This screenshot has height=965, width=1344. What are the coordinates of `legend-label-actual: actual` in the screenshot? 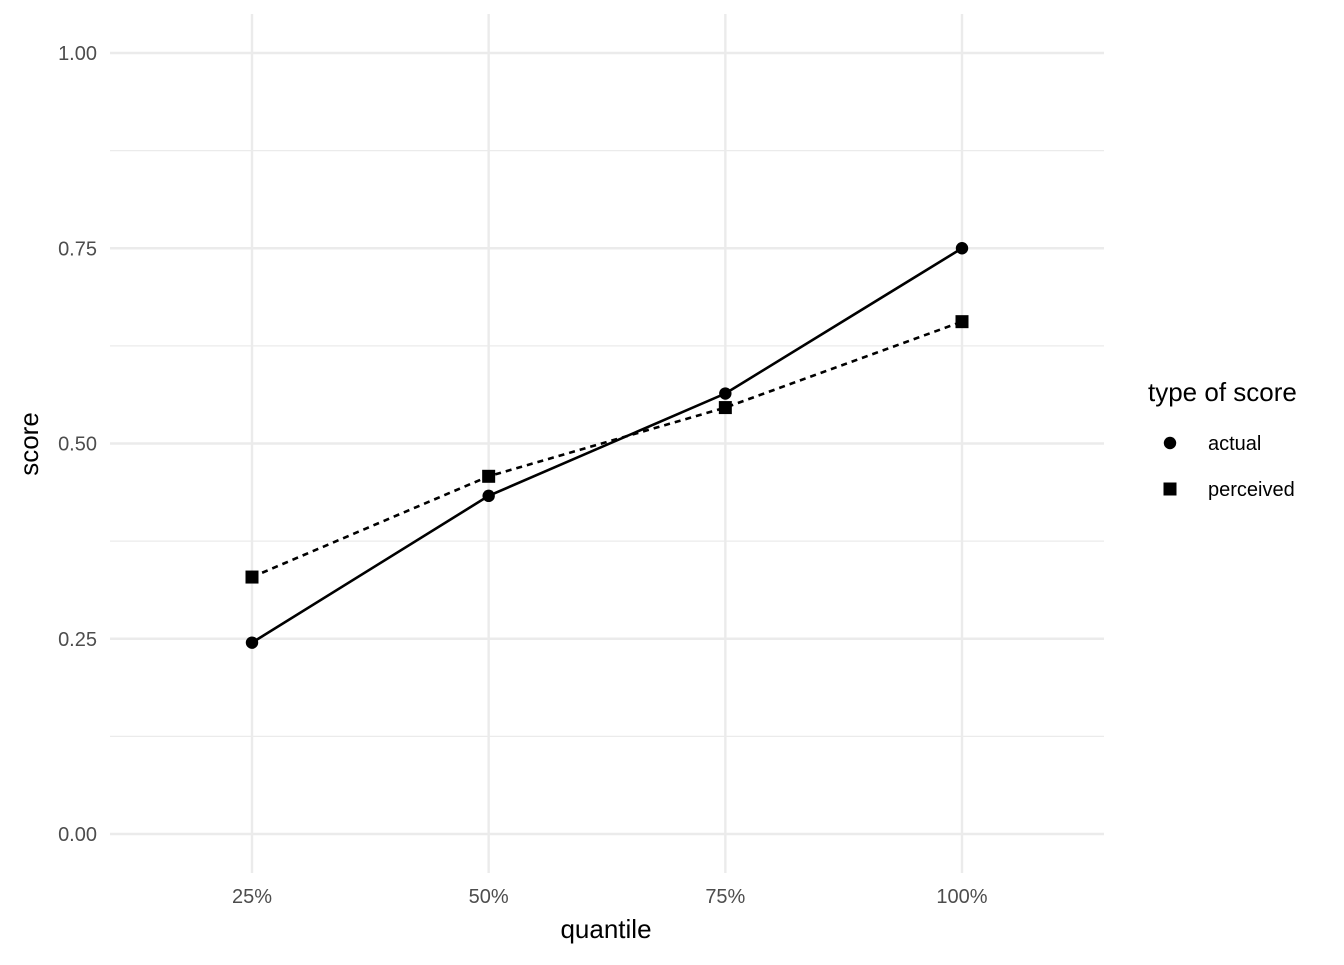 It's located at (1234, 444).